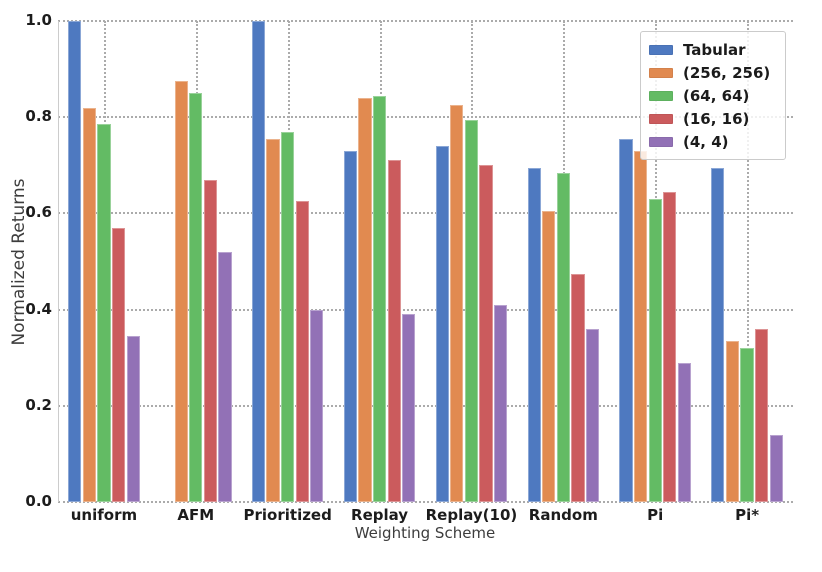  What do you see at coordinates (471, 515) in the screenshot?
I see `x-tick-label: Replay(10)` at bounding box center [471, 515].